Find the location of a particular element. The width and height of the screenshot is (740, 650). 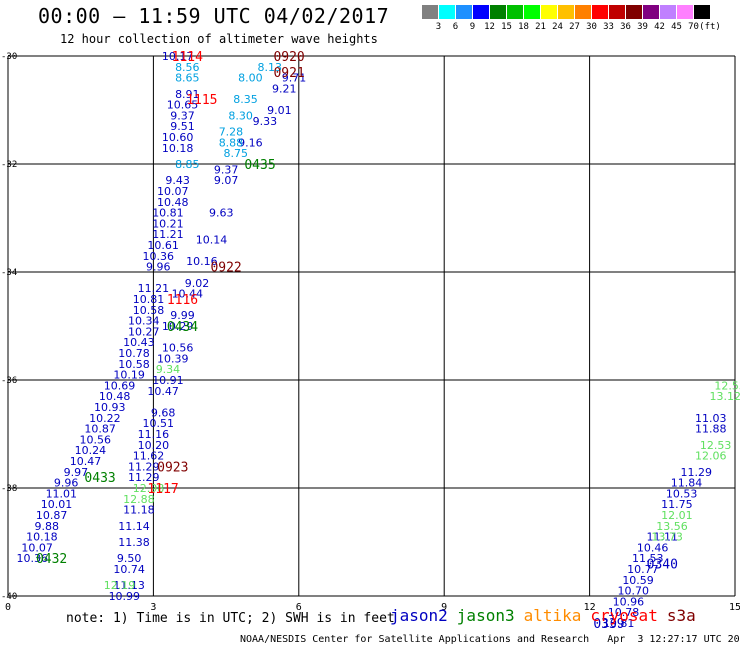

swh-value-label: 9.43 is located at coordinates (177, 180).